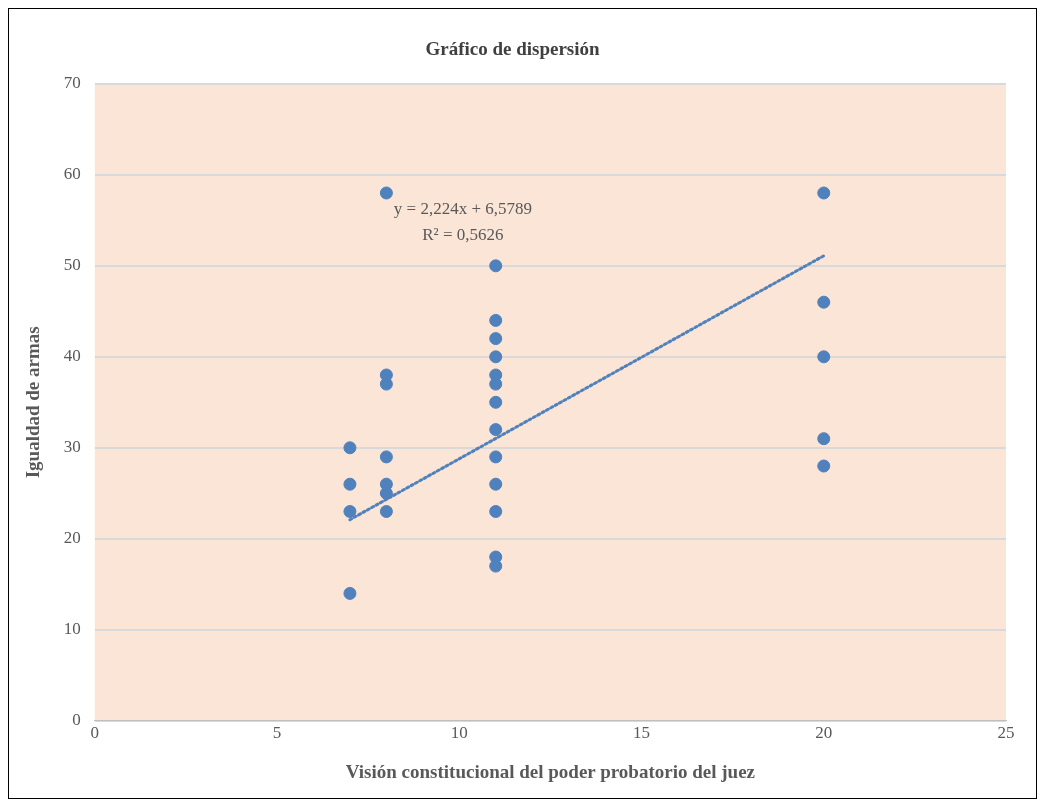 This screenshot has height=807, width=1045. What do you see at coordinates (72, 174) in the screenshot?
I see `y-tick-label: 60` at bounding box center [72, 174].